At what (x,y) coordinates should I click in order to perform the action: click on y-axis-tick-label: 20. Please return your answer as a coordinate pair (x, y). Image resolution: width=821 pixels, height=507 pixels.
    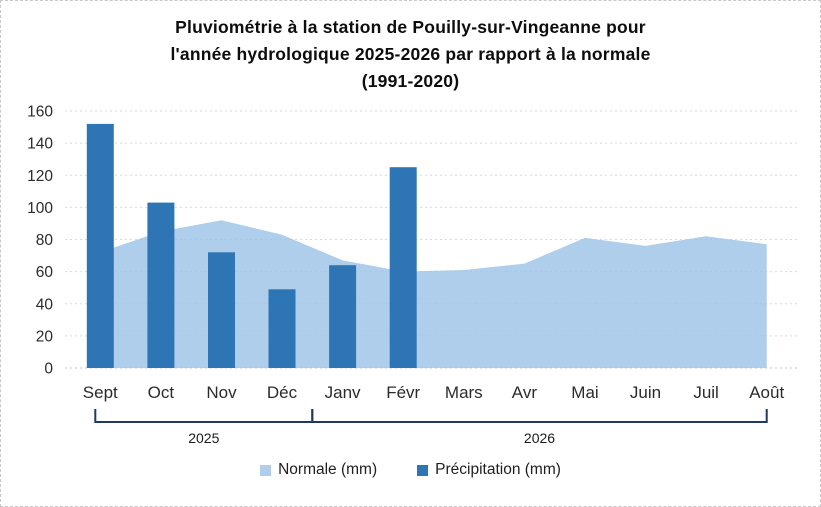
    Looking at the image, I should click on (45, 336).